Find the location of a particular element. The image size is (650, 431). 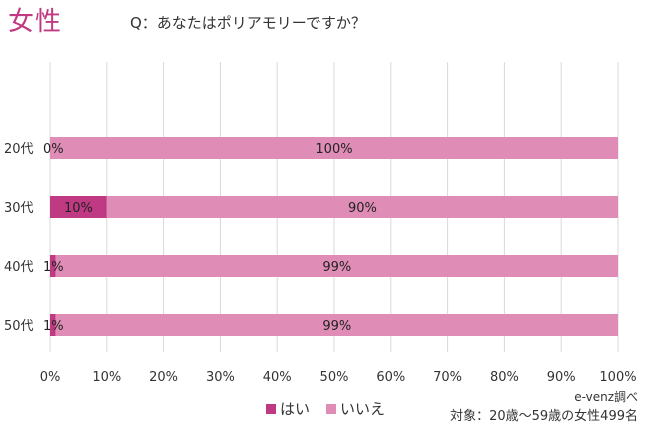

x-tick-label: 70% is located at coordinates (447, 377).